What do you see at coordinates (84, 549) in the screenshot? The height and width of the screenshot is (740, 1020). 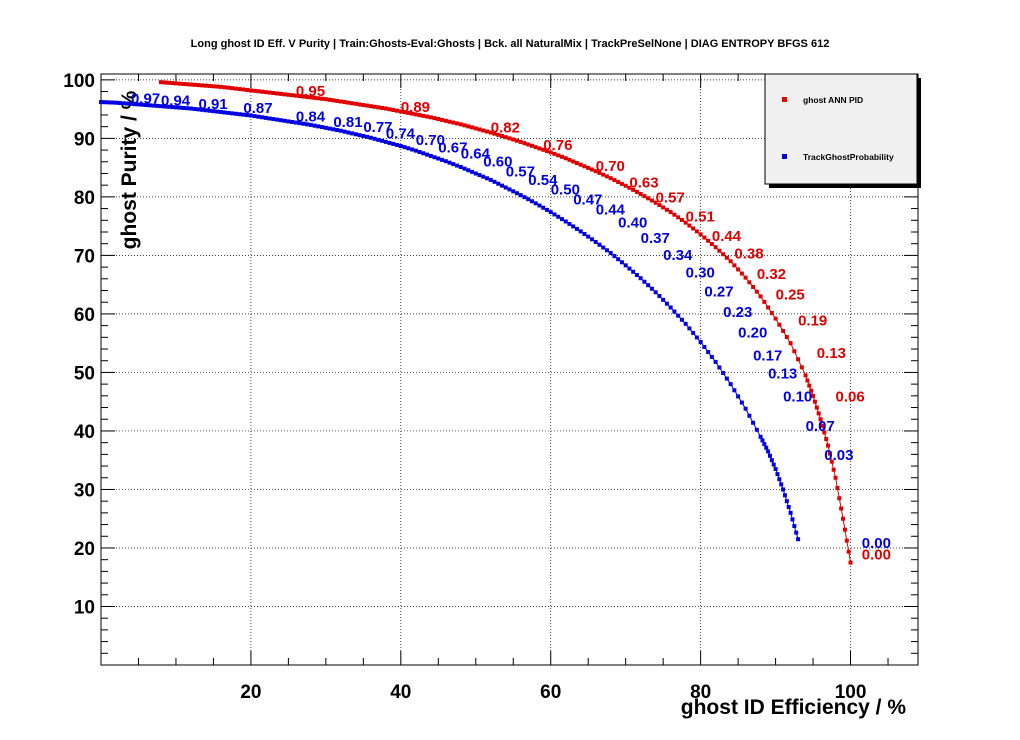 I see `y-tick-label: 20` at bounding box center [84, 549].